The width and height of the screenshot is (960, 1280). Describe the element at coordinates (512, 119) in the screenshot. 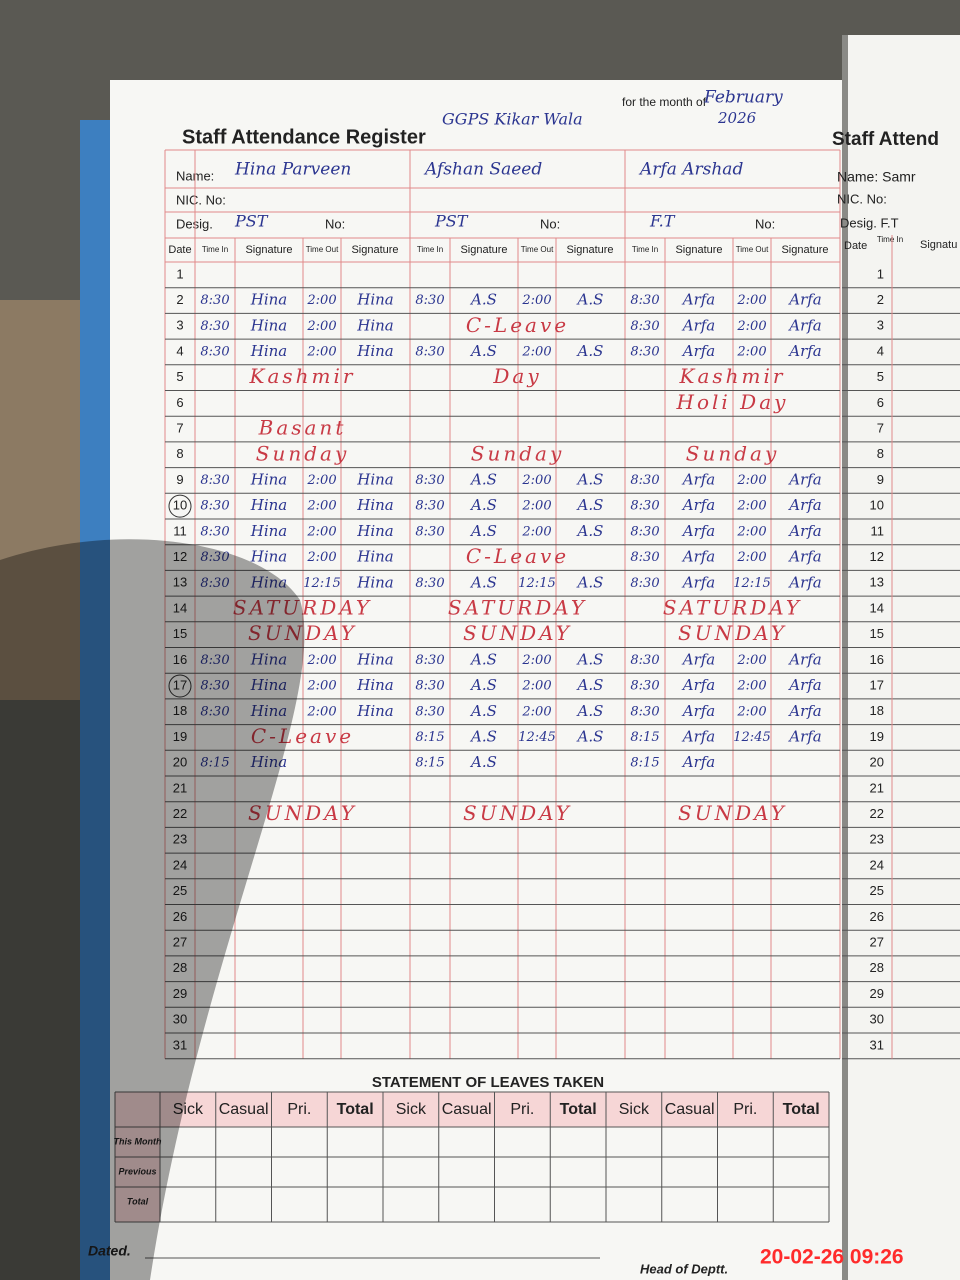

I see `school-name: GGPS Kikar Wala` at that location.